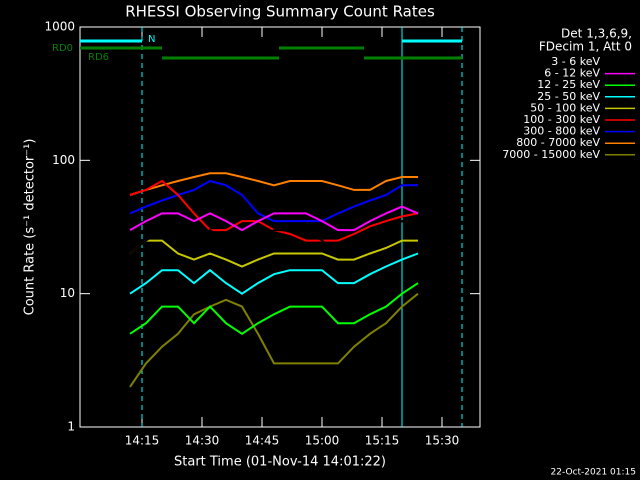 Image resolution: width=640 pixels, height=480 pixels. I want to click on footer: 22-Oct-2021 01:15, so click(593, 473).